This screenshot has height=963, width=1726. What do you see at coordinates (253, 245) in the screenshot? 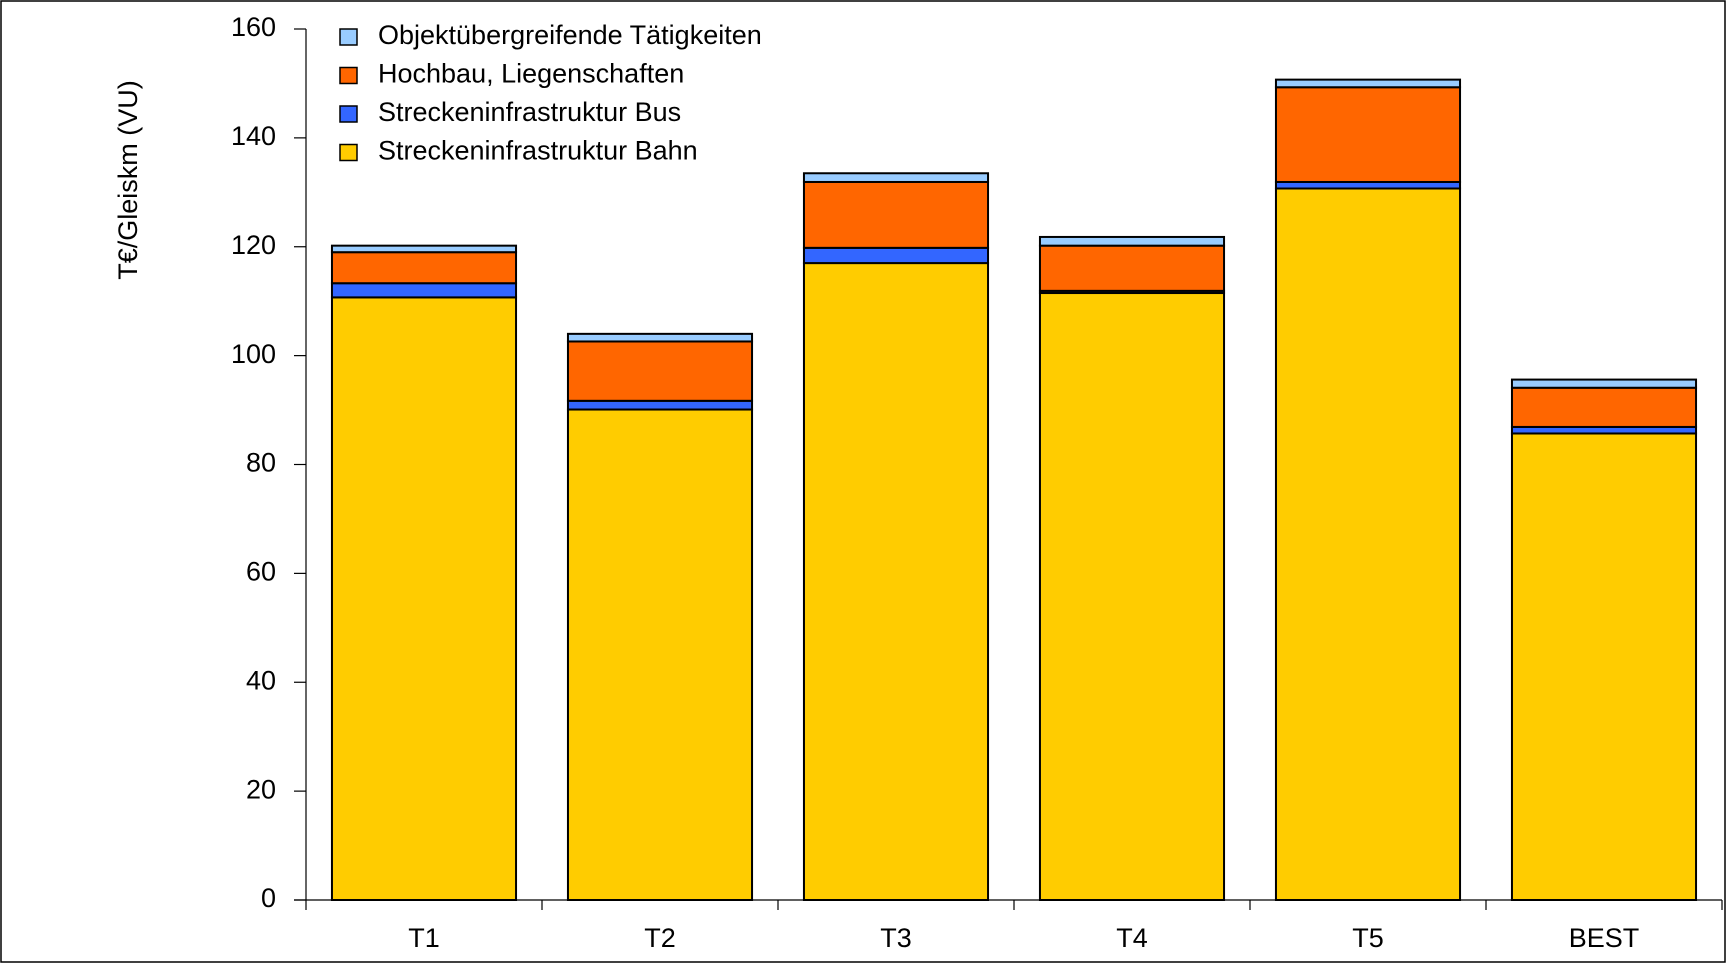
I see `y-tick-label: 120` at bounding box center [253, 245].